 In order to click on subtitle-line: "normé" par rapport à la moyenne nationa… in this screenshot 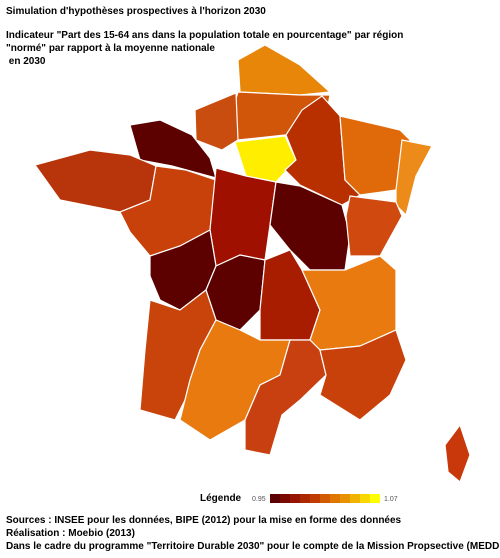, I will do `click(110, 48)`.